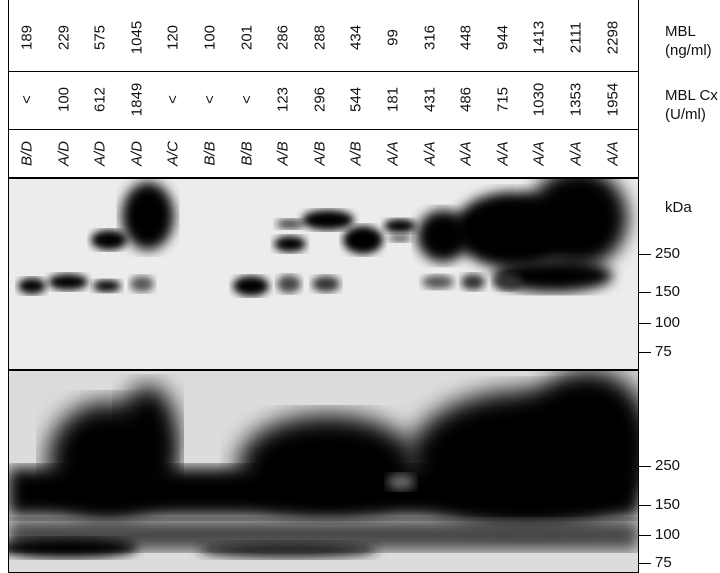 The height and width of the screenshot is (573, 720). I want to click on mbl-cx-row-label: MBL Cx (U/ml), so click(691, 105).